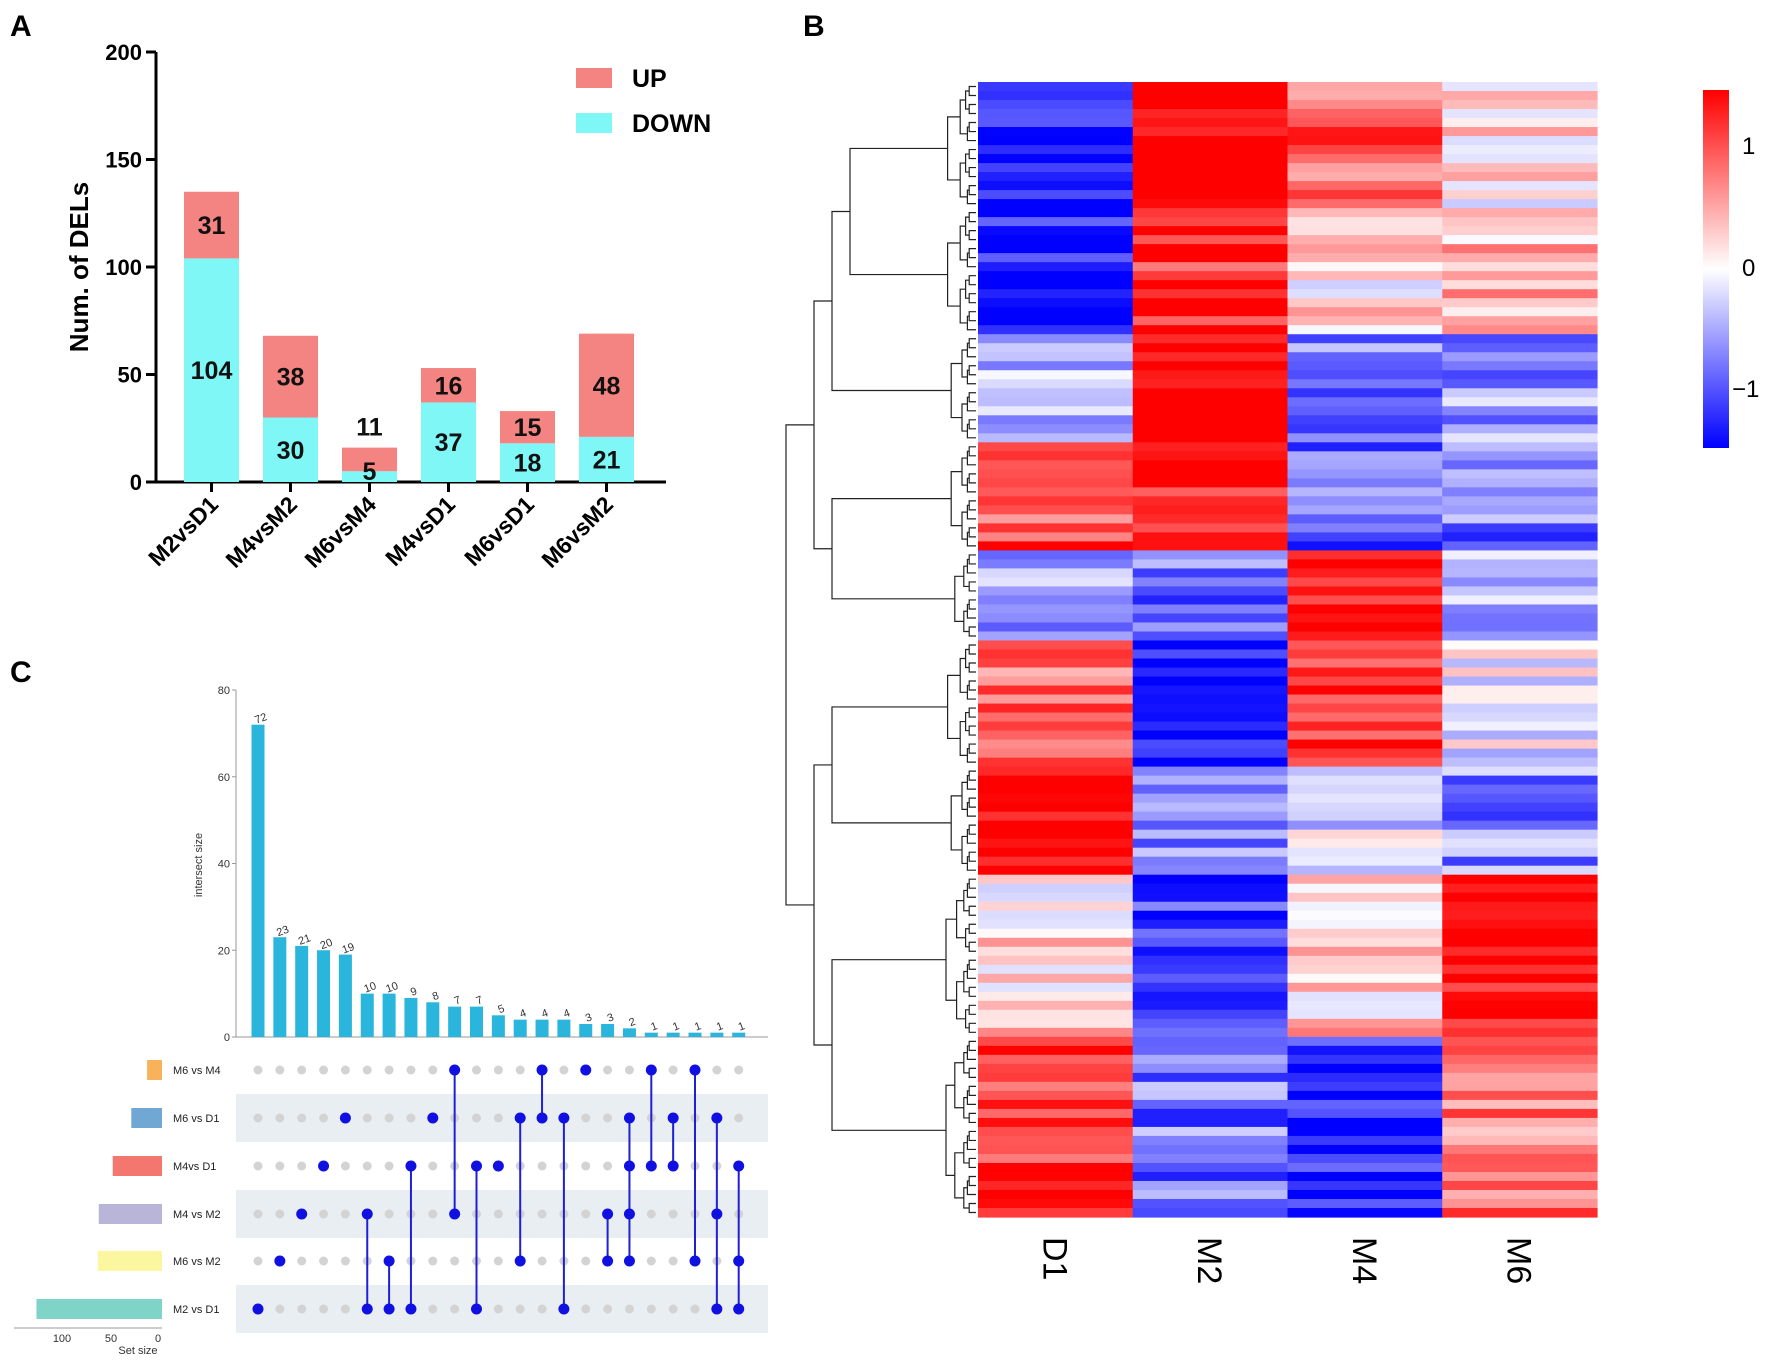 The width and height of the screenshot is (1772, 1363). Describe the element at coordinates (197, 1071) in the screenshot. I see `c-set-label: M6 vs M4` at that location.